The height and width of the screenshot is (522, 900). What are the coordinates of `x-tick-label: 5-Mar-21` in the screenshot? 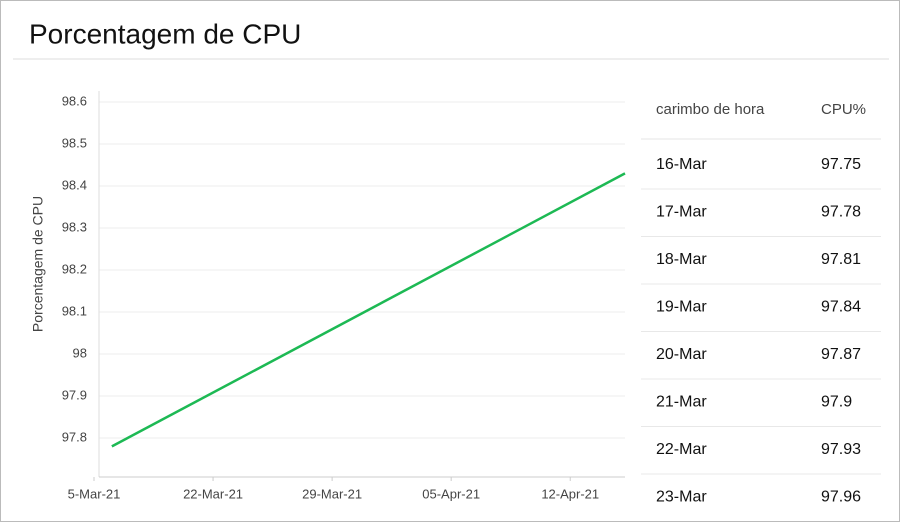 It's located at (94, 493).